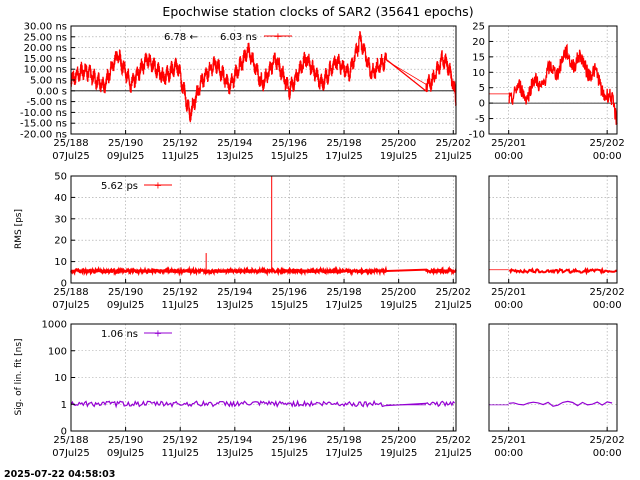 The height and width of the screenshot is (480, 640). I want to click on sig-xtick-label-1: 25/190, so click(125, 440).